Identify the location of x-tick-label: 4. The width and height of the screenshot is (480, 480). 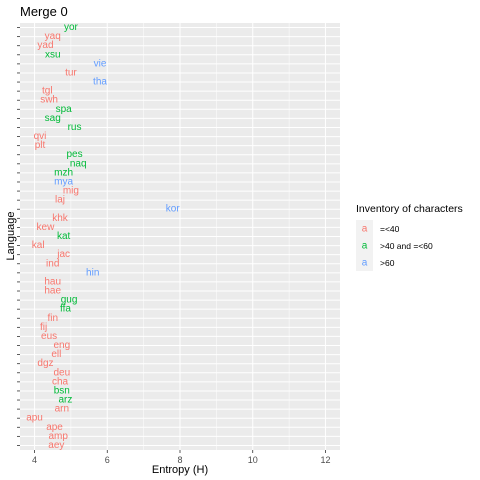
(34, 460).